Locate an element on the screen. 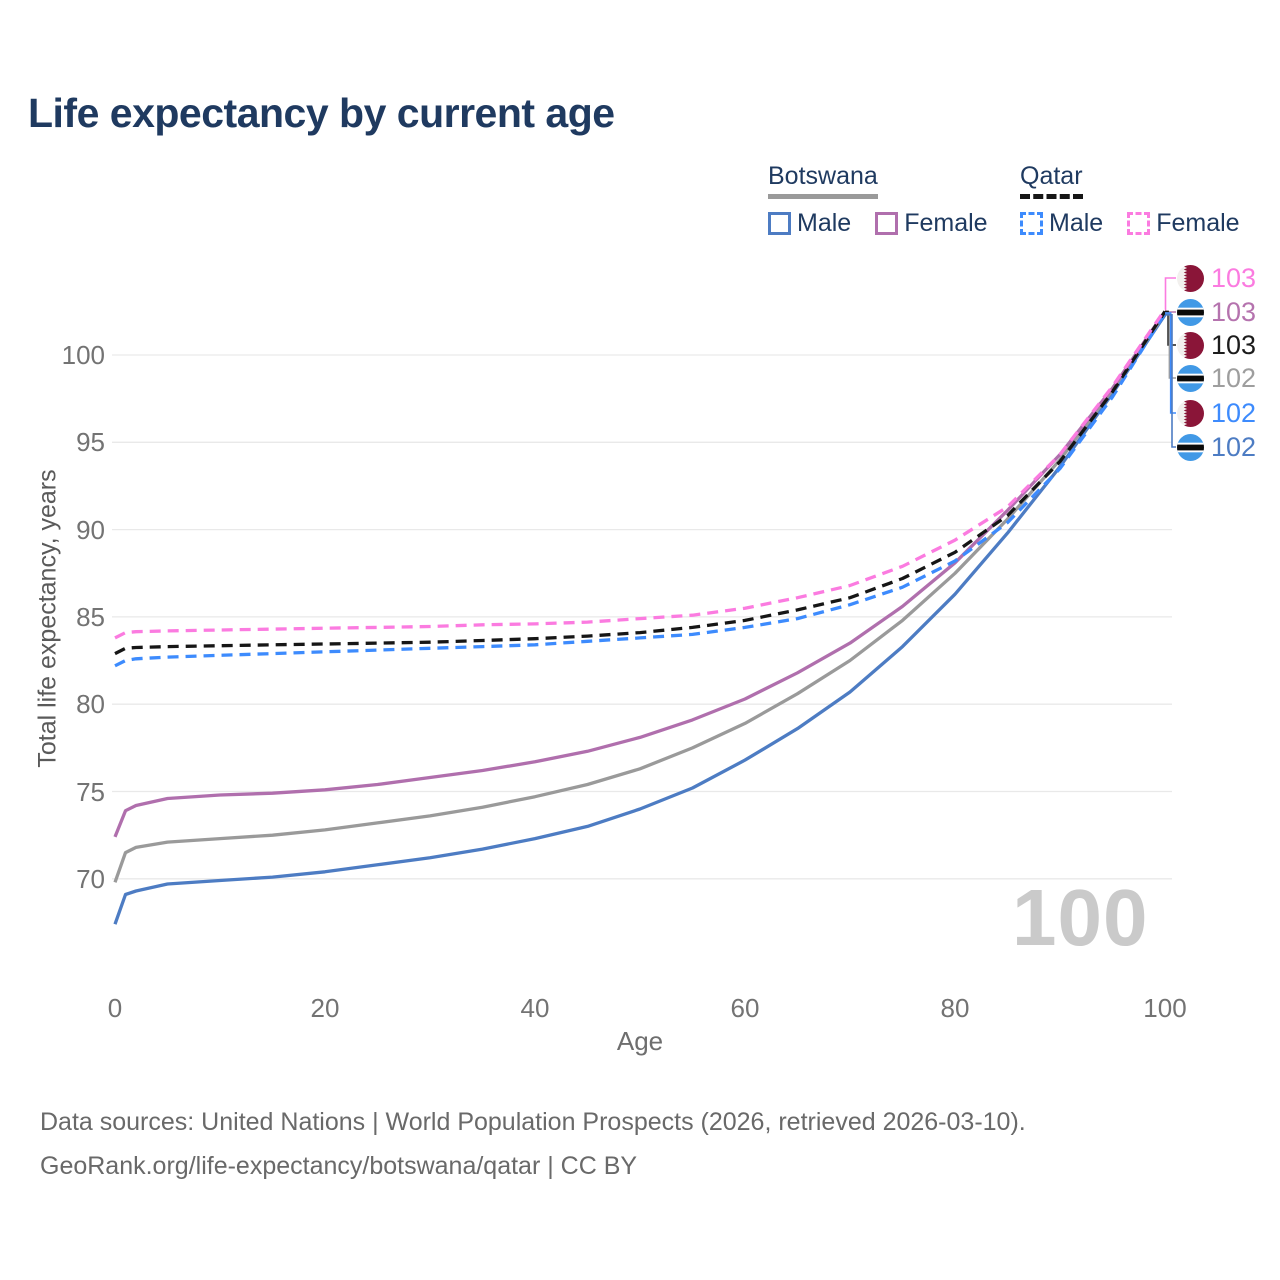  x-tick-label: 60 is located at coordinates (745, 1008).